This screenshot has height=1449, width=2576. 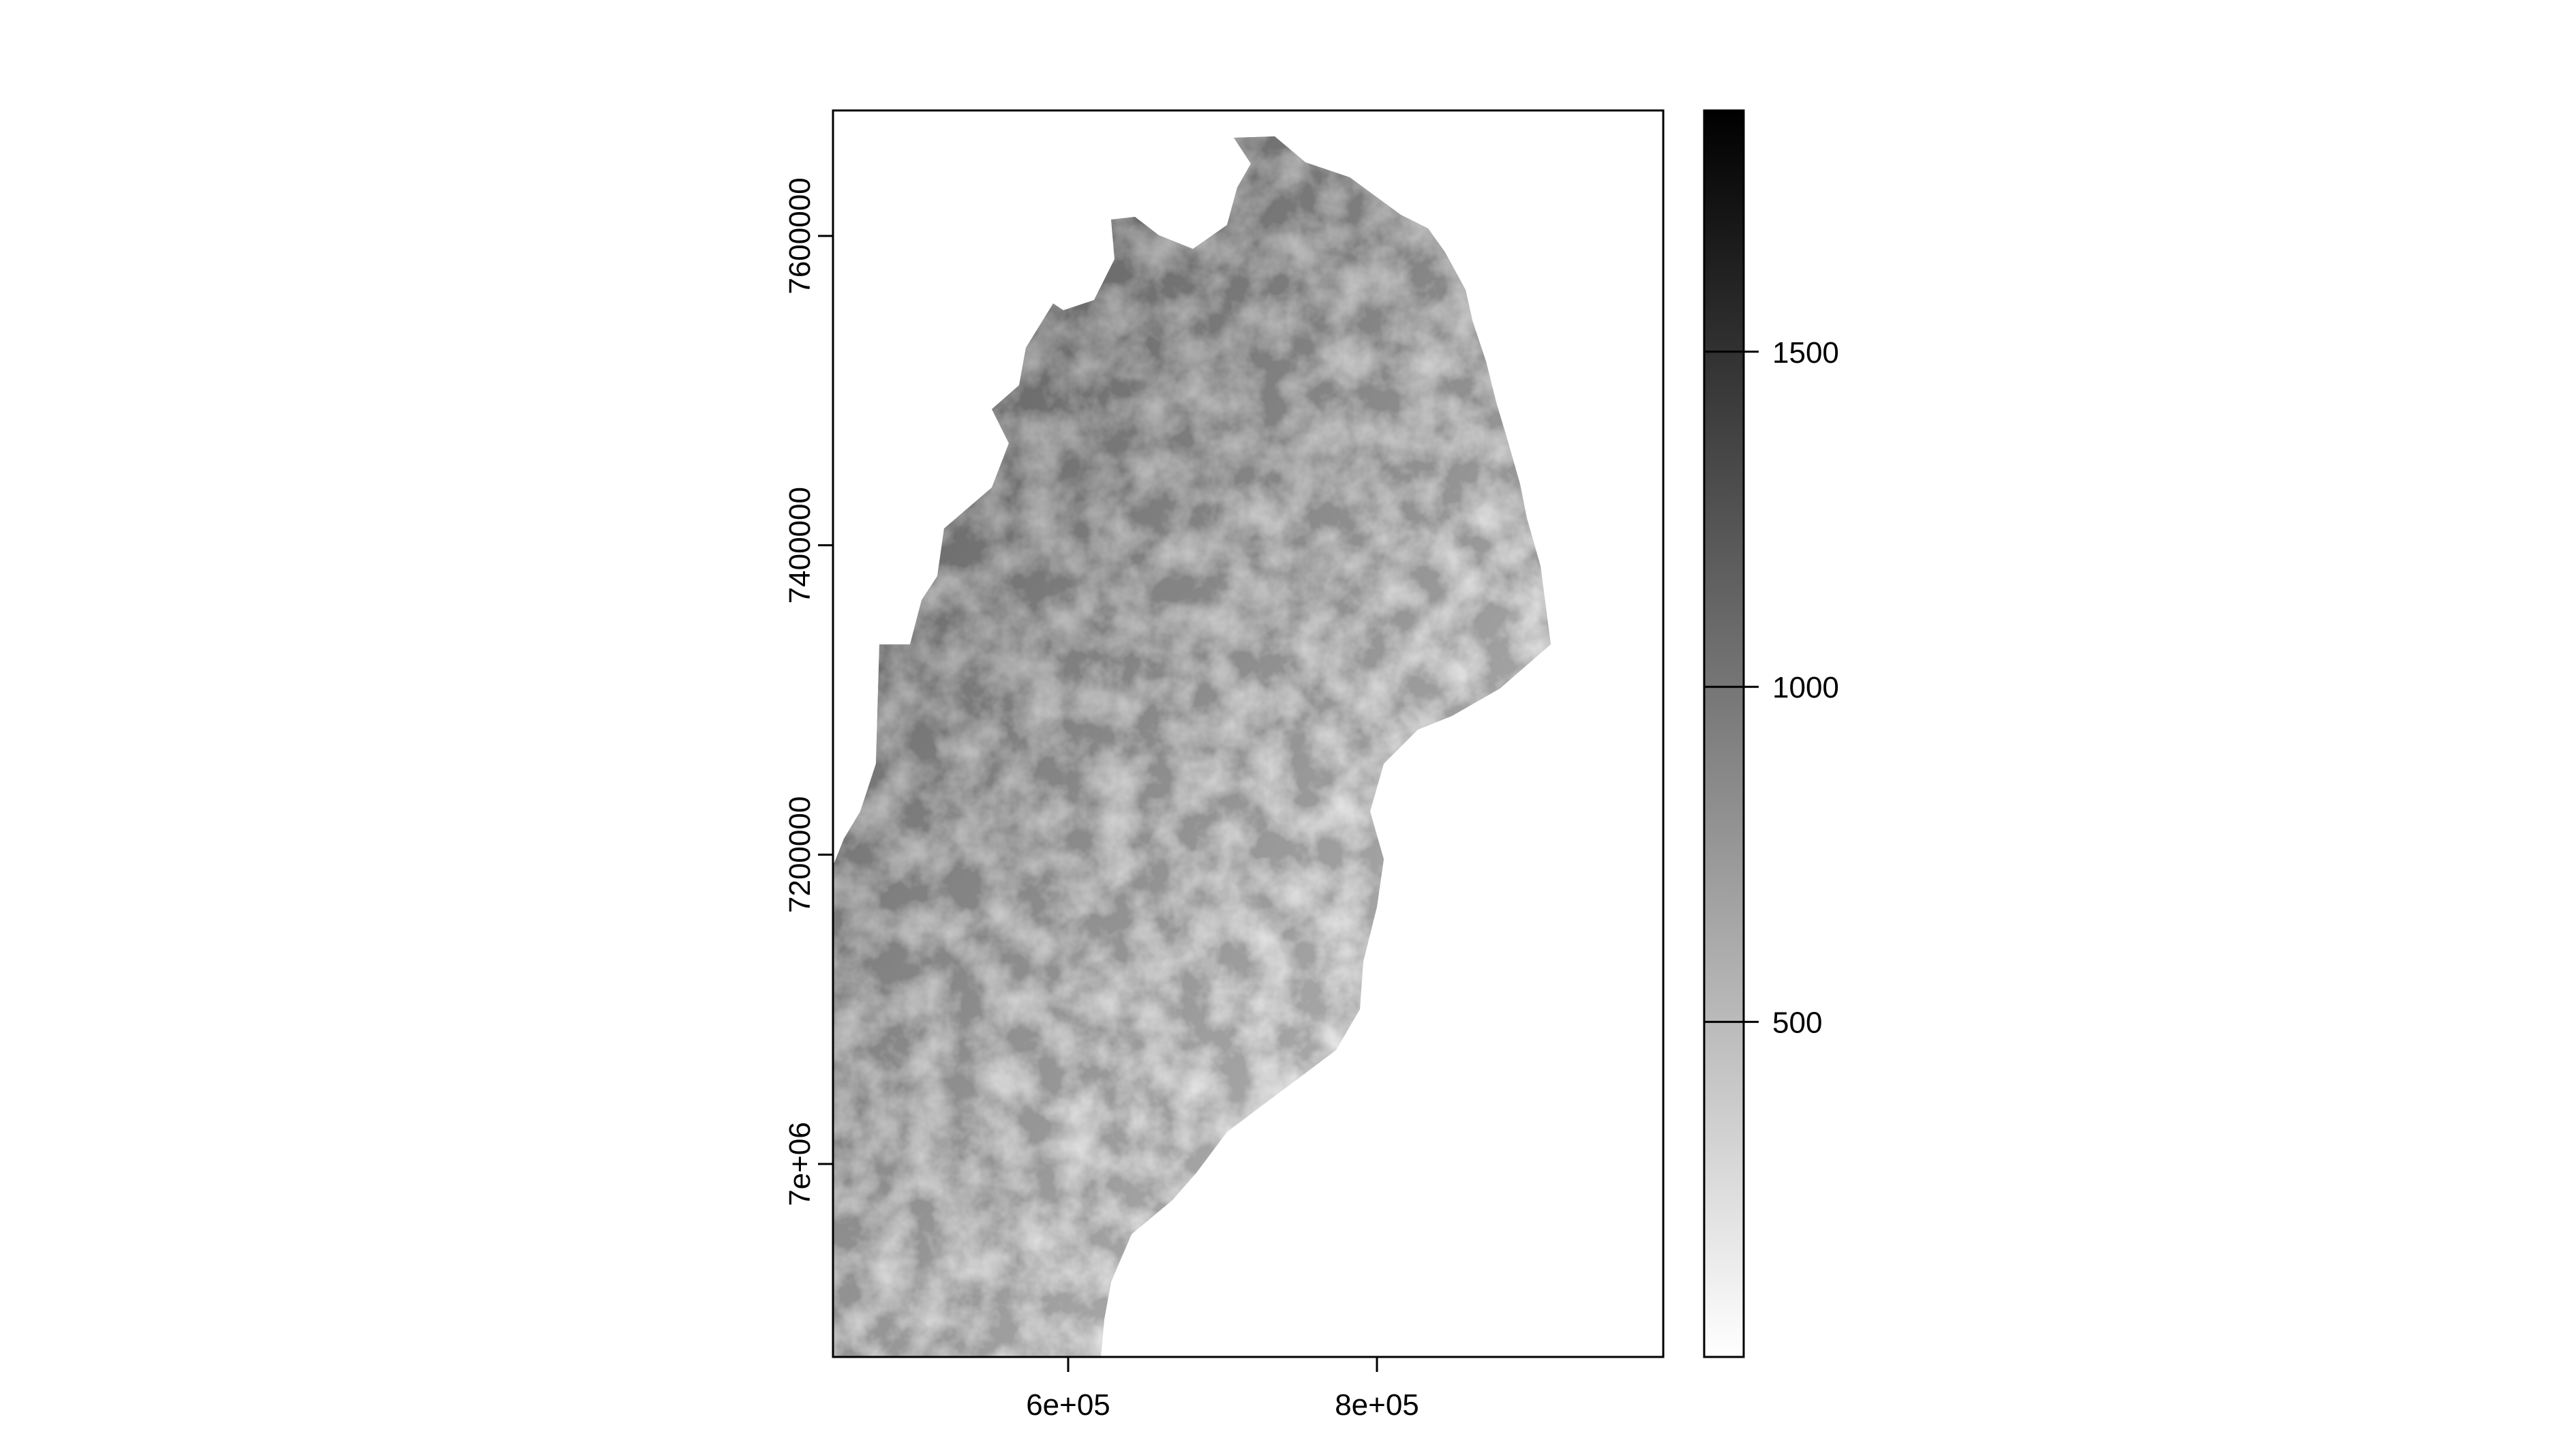 What do you see at coordinates (1805, 353) in the screenshot?
I see `legend-tick-label: 1500` at bounding box center [1805, 353].